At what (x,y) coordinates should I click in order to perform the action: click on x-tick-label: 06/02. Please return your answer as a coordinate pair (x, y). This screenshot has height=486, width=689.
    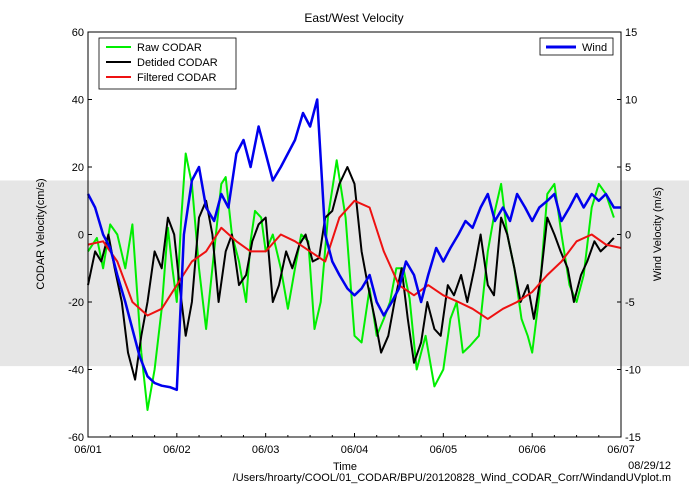
    Looking at the image, I should click on (177, 450).